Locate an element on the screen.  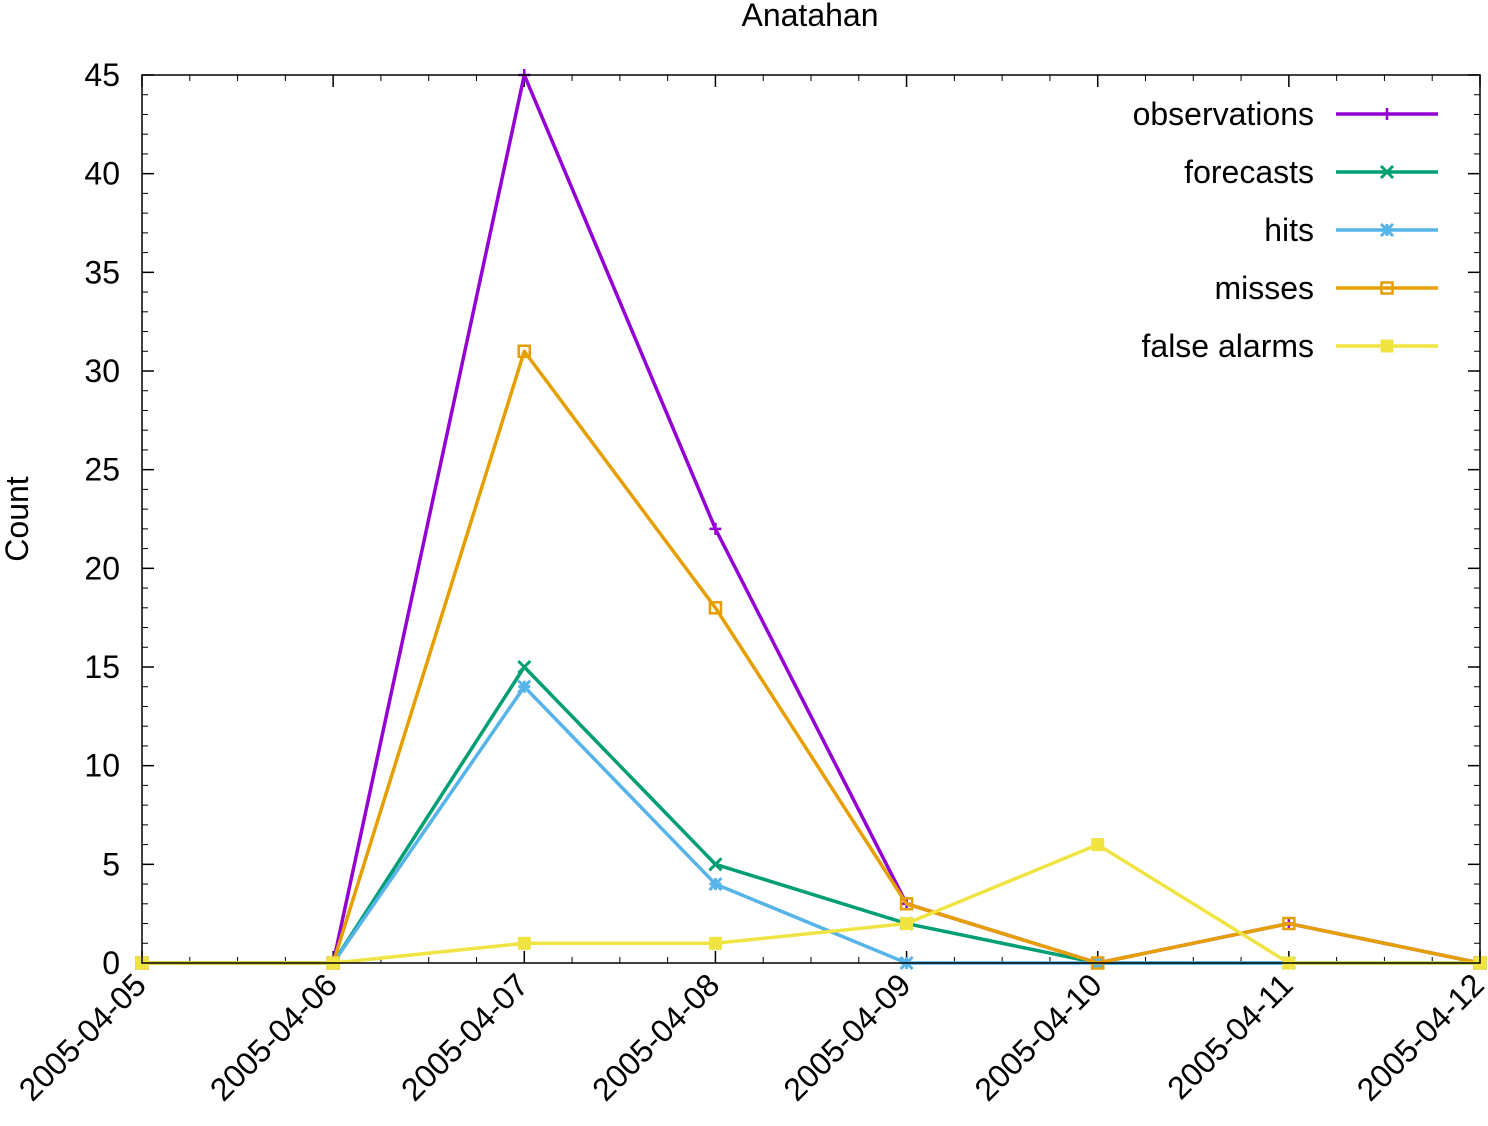
x-tick-label: 2005-04-09 is located at coordinates (846, 1036).